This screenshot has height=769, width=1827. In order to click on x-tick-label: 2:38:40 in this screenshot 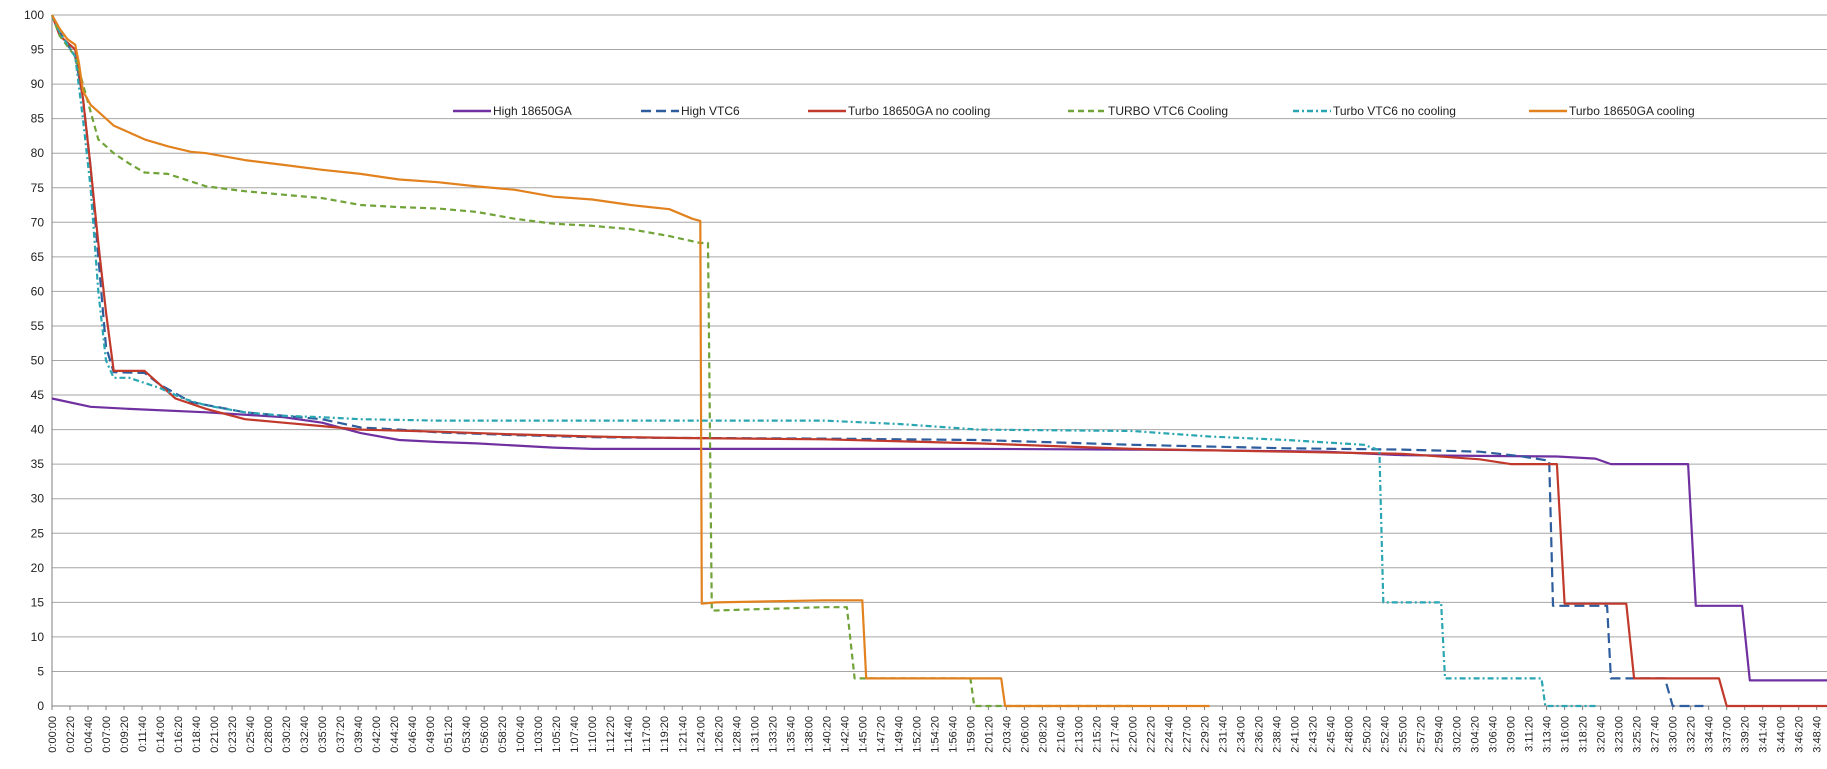, I will do `click(1277, 734)`.